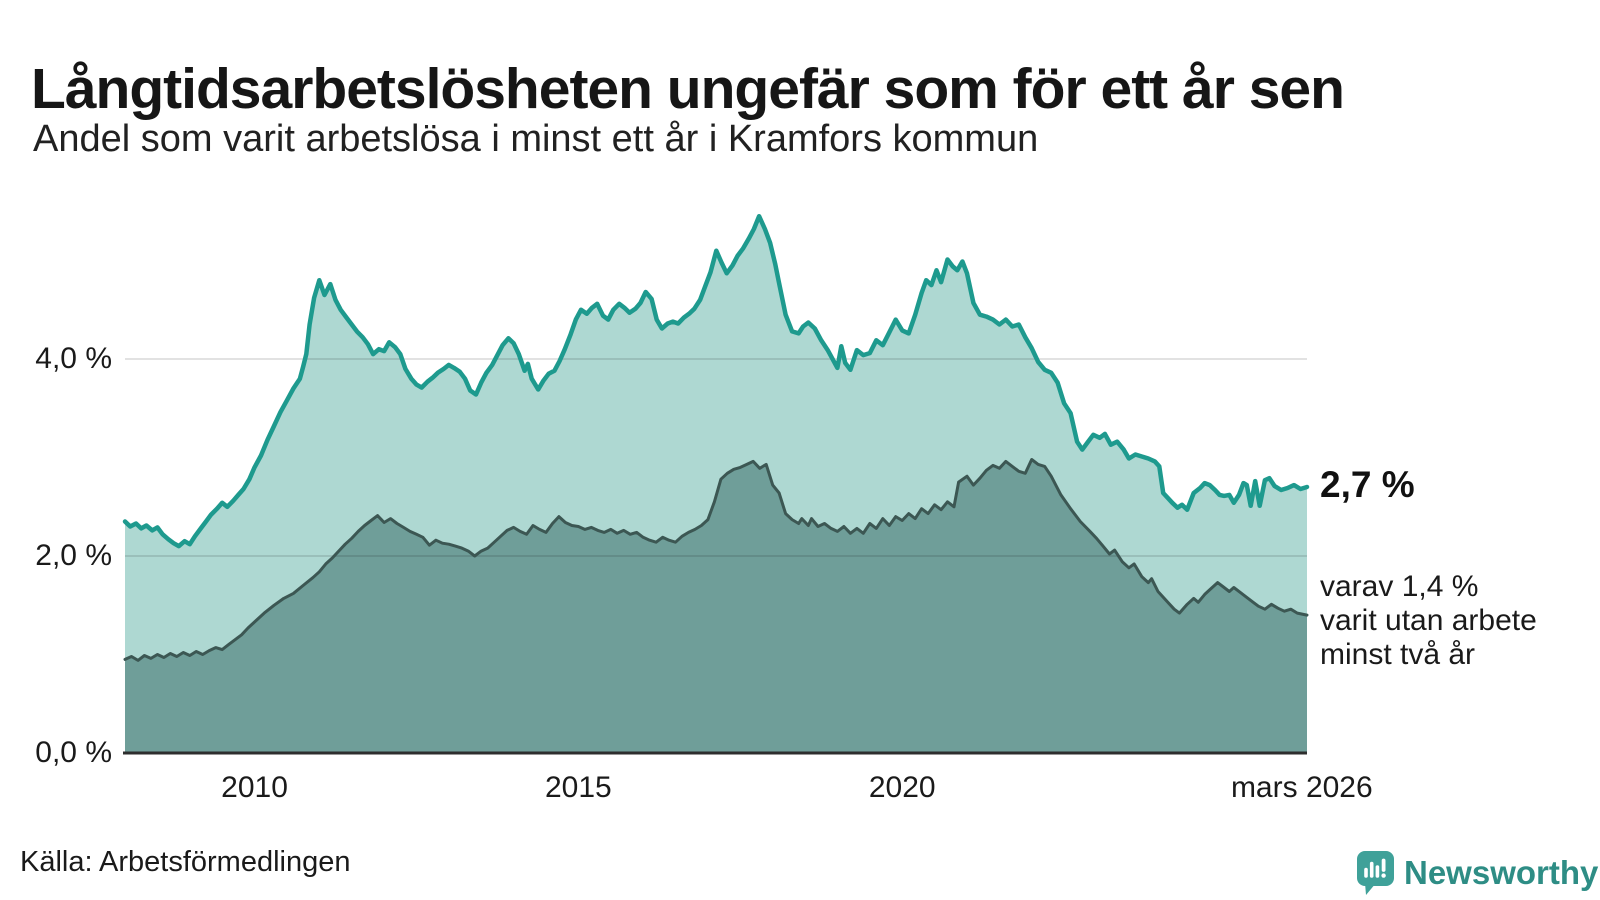 The width and height of the screenshot is (1600, 900). Describe the element at coordinates (73, 358) in the screenshot. I see `y-axis-label: 4,0 %` at that location.